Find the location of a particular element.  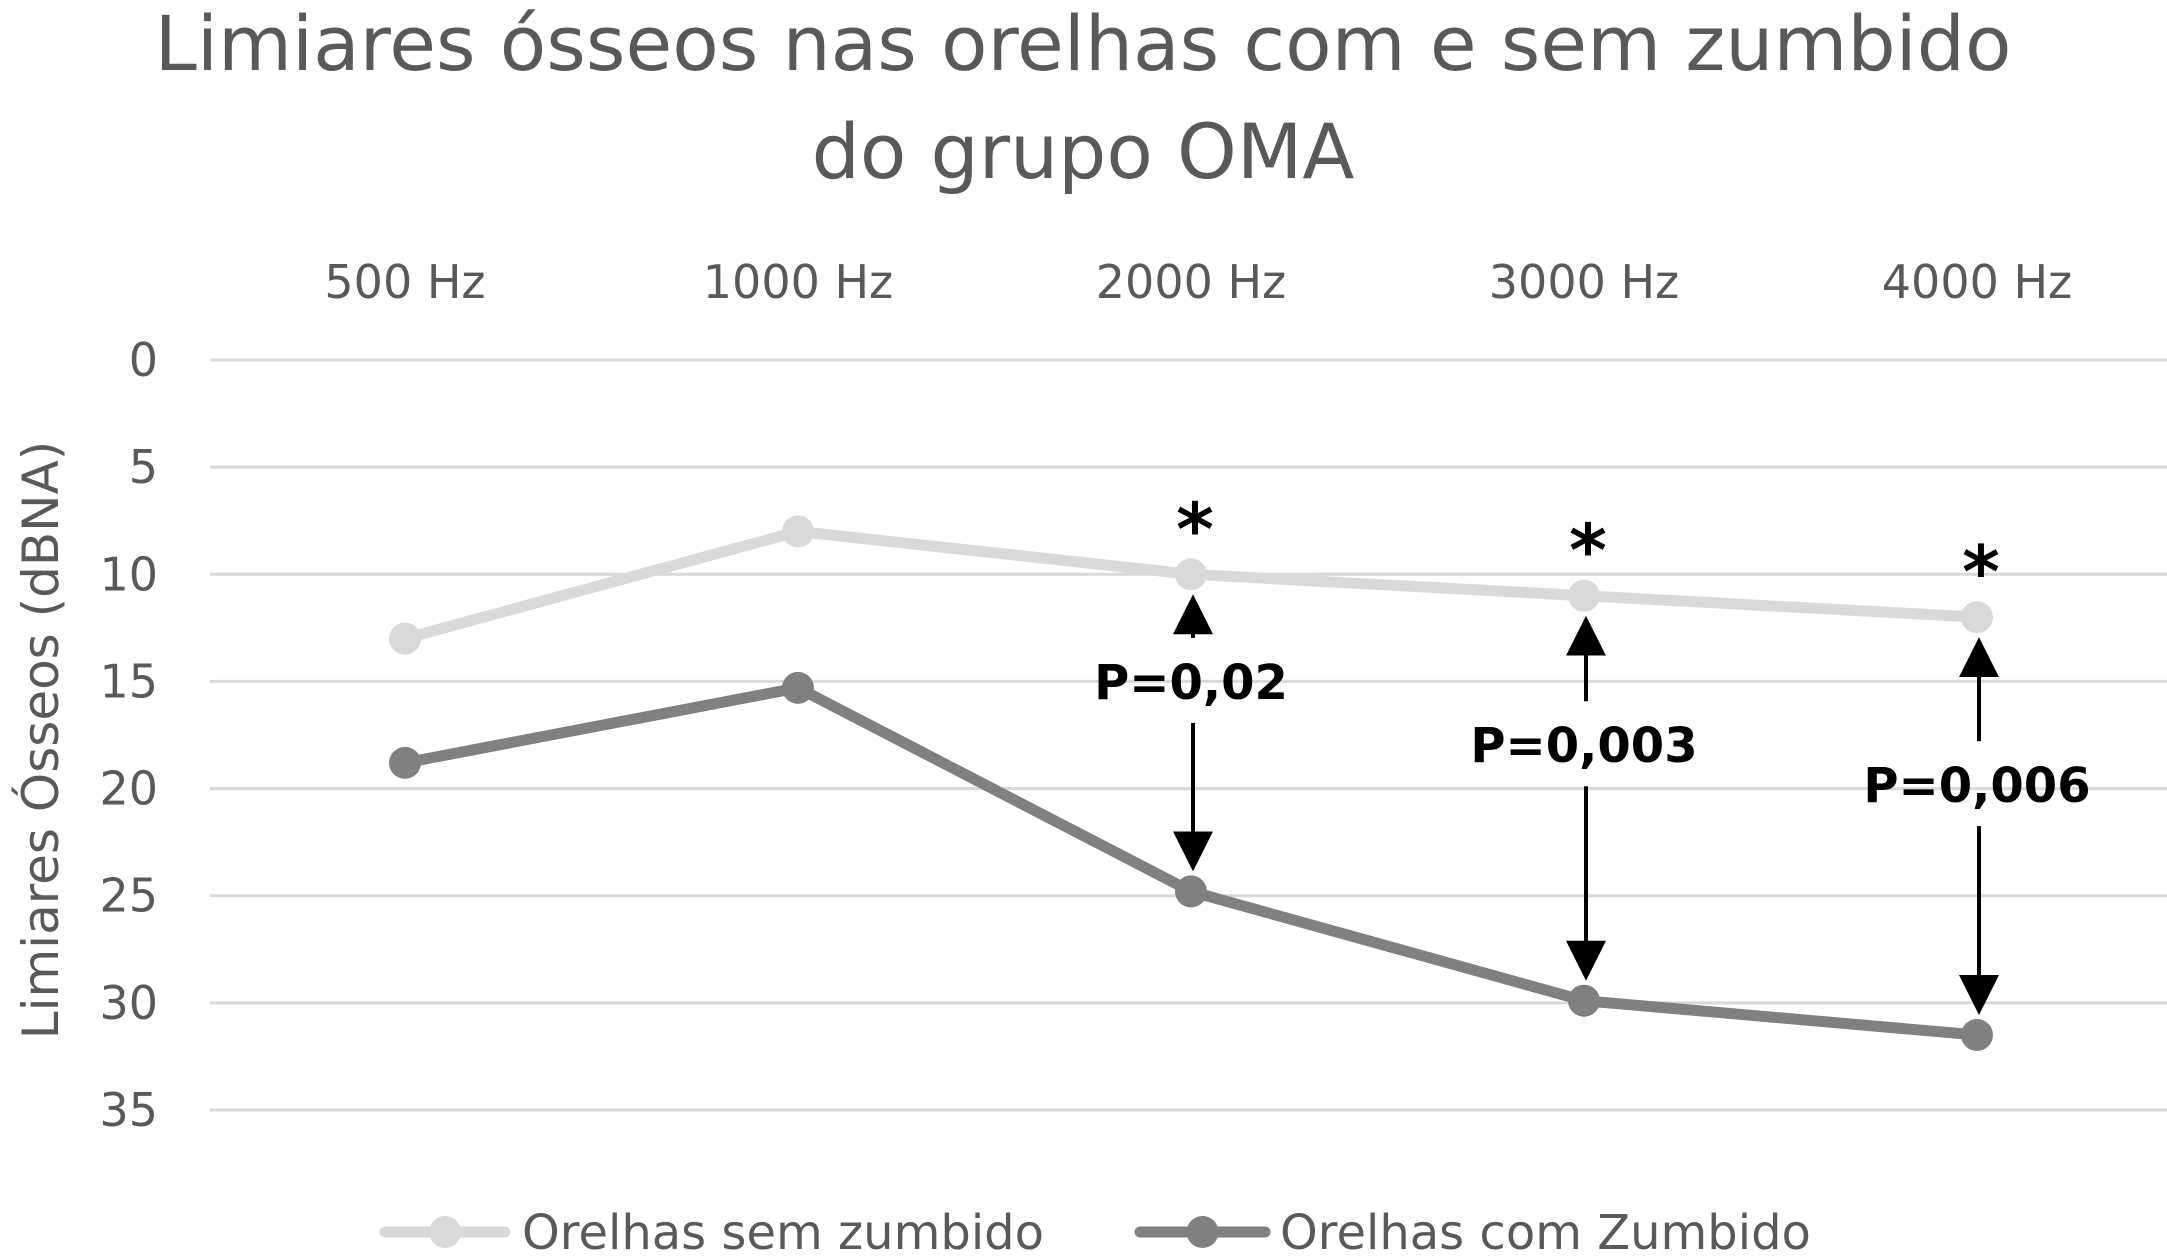

y-axis-ticks: 0 5 10 15 20 25 30 35 is located at coordinates (128, 735).